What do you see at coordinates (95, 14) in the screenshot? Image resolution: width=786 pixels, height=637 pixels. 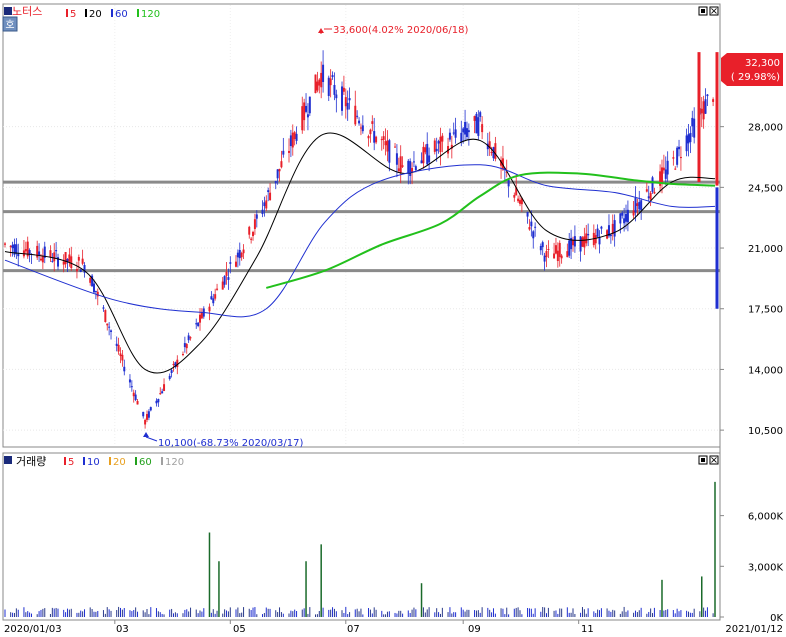 I see `legend-label-20: 20` at bounding box center [95, 14].